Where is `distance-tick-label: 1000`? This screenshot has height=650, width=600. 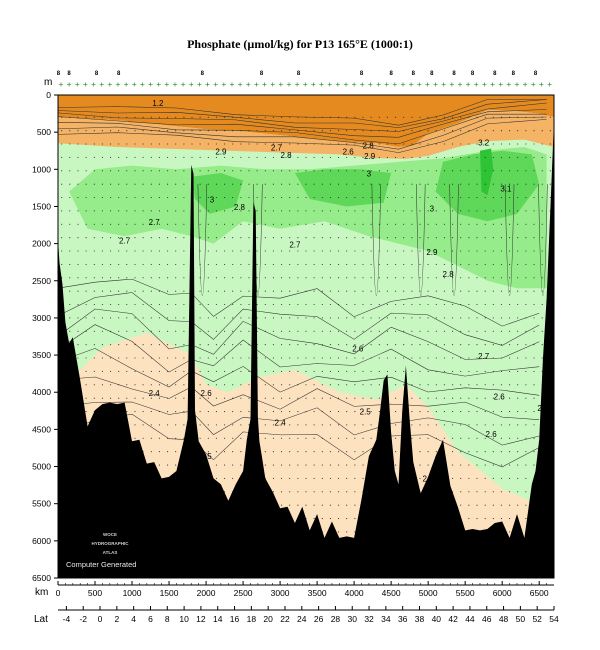
distance-tick-label: 1000 is located at coordinates (132, 593).